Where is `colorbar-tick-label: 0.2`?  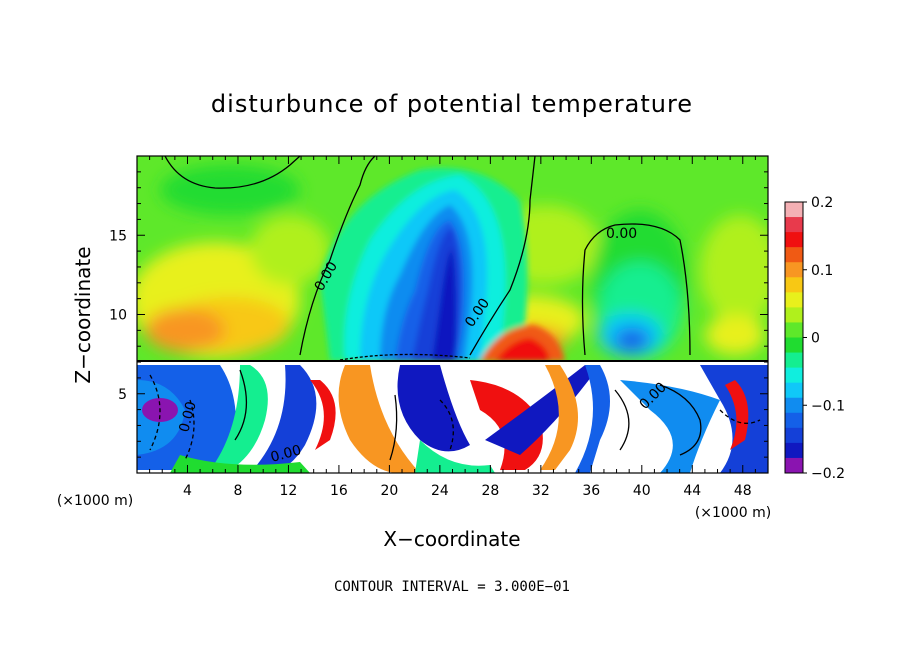
colorbar-tick-label: 0.2 is located at coordinates (822, 203).